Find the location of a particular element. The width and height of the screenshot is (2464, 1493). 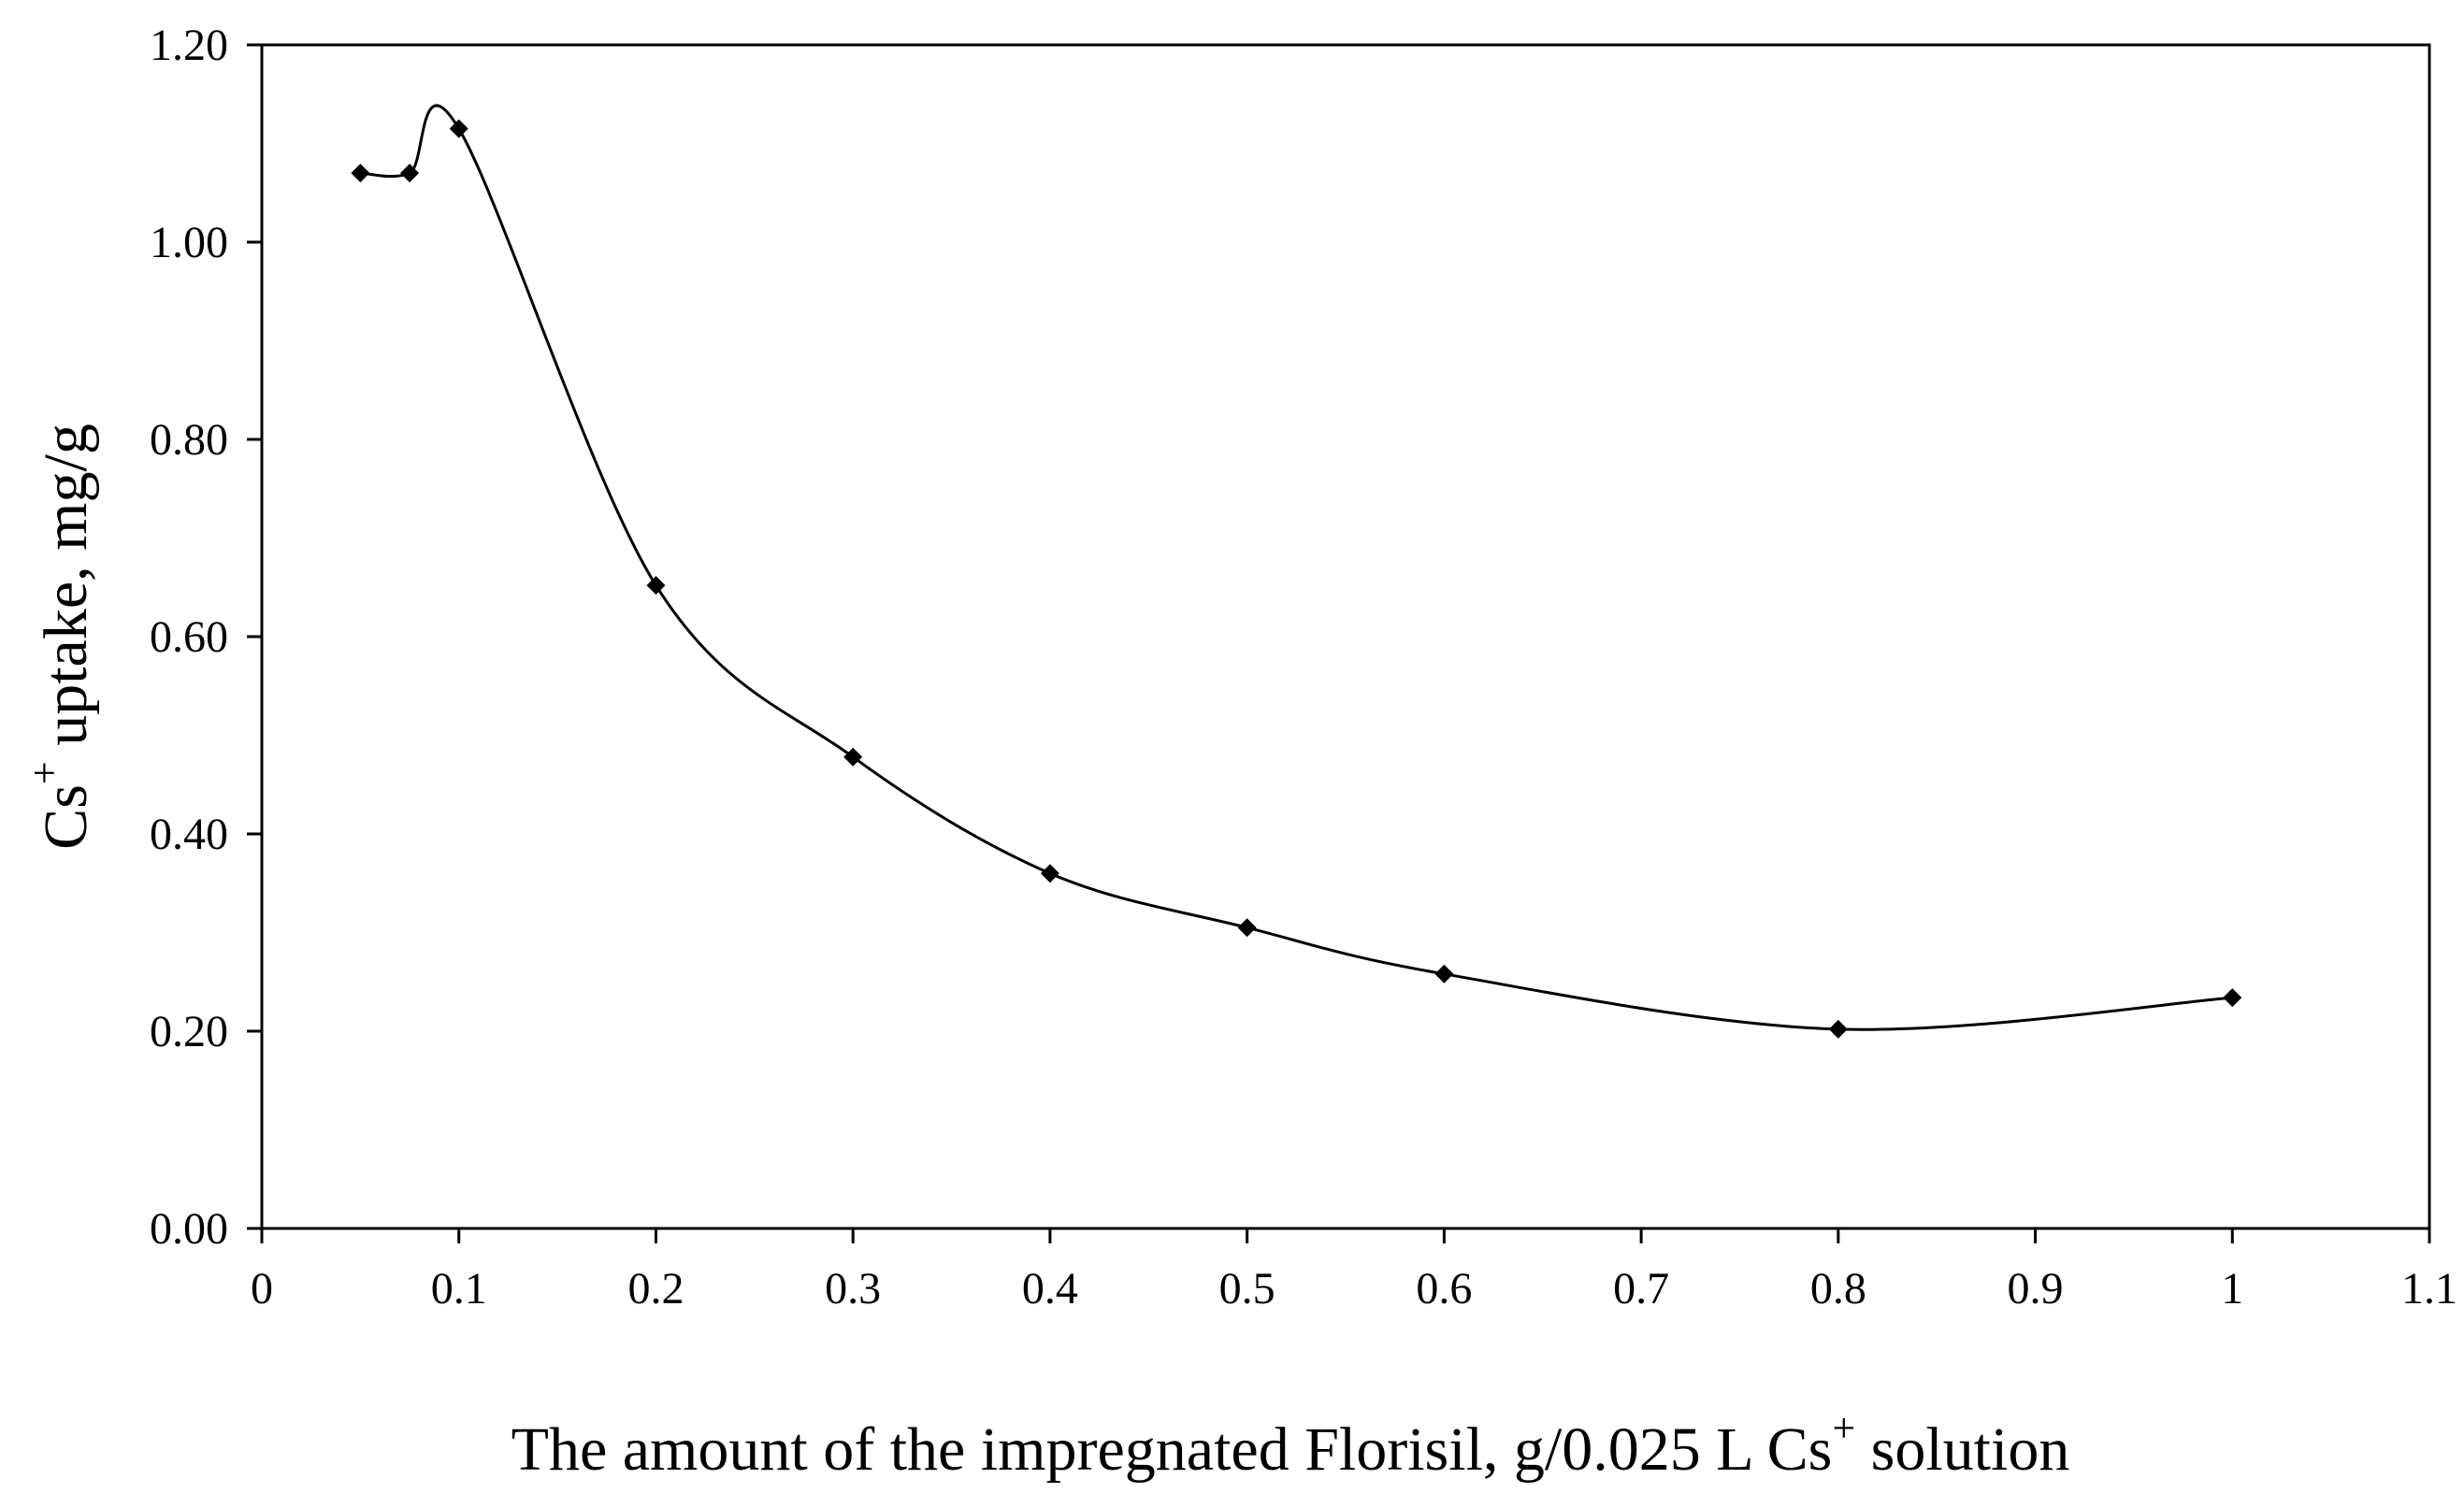

y-tick-label: 1.20 is located at coordinates (189, 45).